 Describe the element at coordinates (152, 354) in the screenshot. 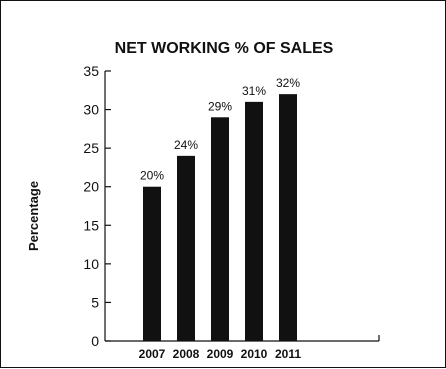

I see `x-tick-label: 2007` at that location.